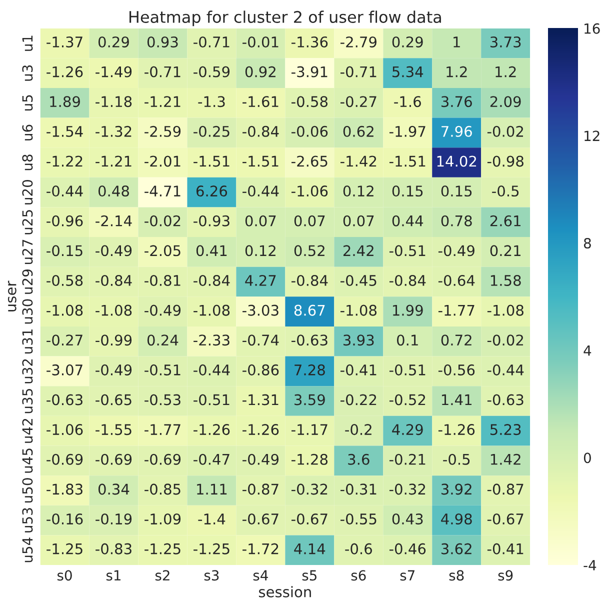 The image size is (601, 603). I want to click on x-tick-label: s0, so click(64, 575).